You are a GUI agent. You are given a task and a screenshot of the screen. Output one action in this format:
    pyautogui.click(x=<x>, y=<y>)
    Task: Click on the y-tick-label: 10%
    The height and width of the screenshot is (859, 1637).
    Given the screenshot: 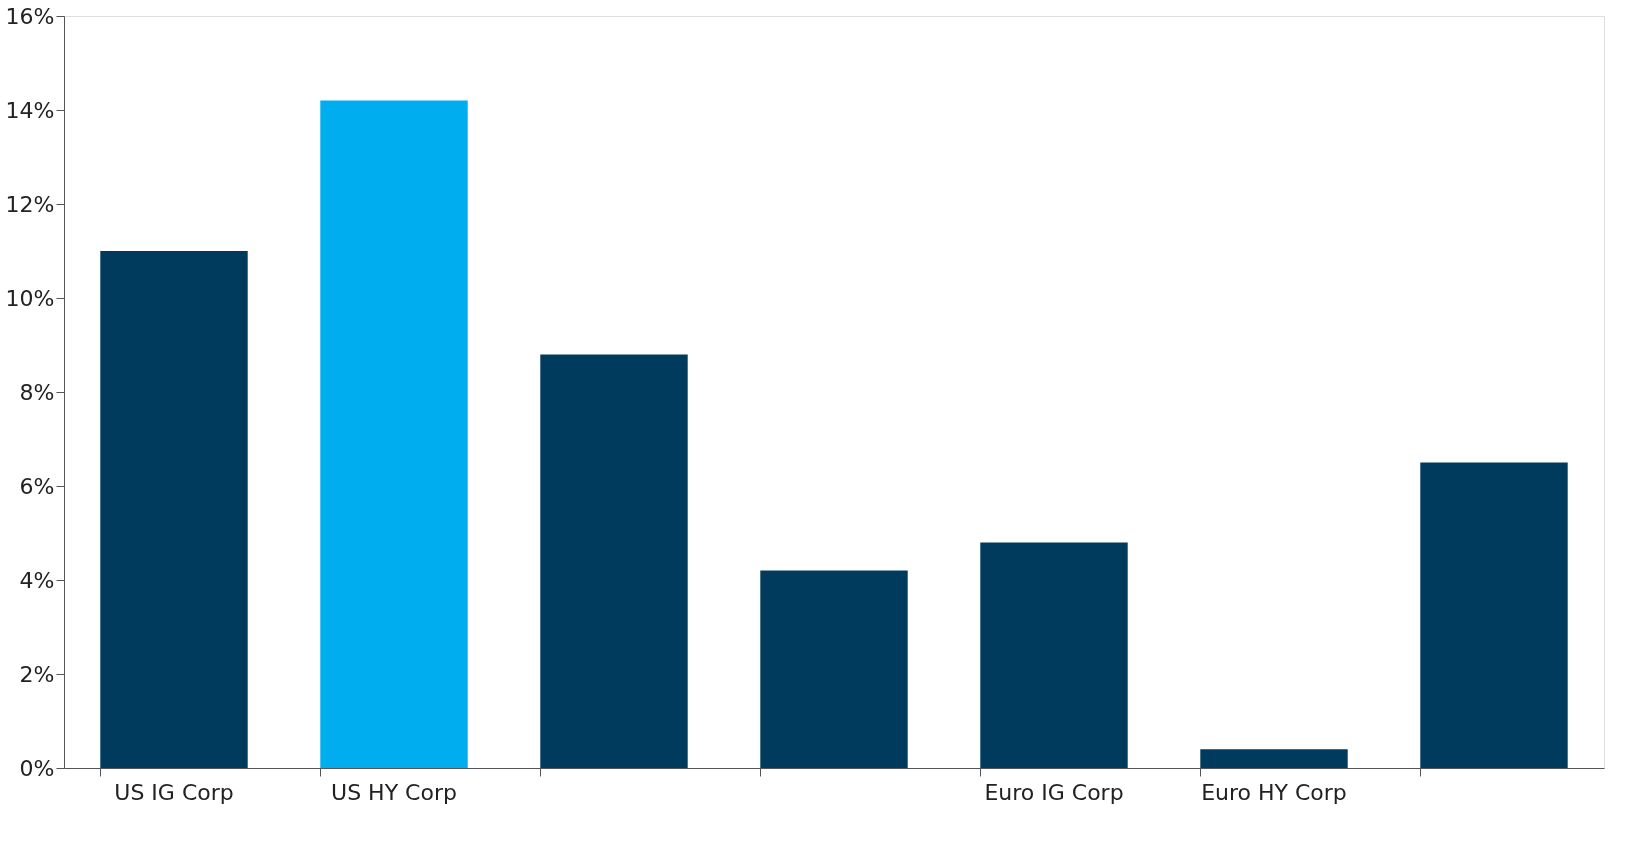 What is the action you would take?
    pyautogui.click(x=30, y=298)
    